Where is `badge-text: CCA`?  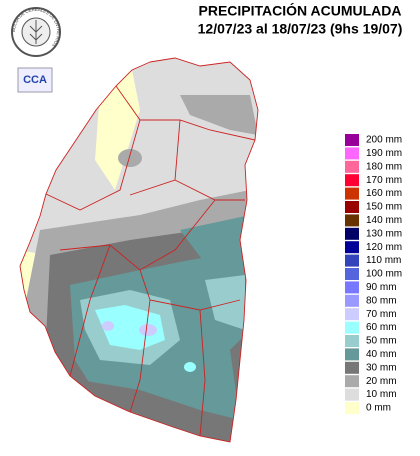 badge-text: CCA is located at coordinates (35, 80).